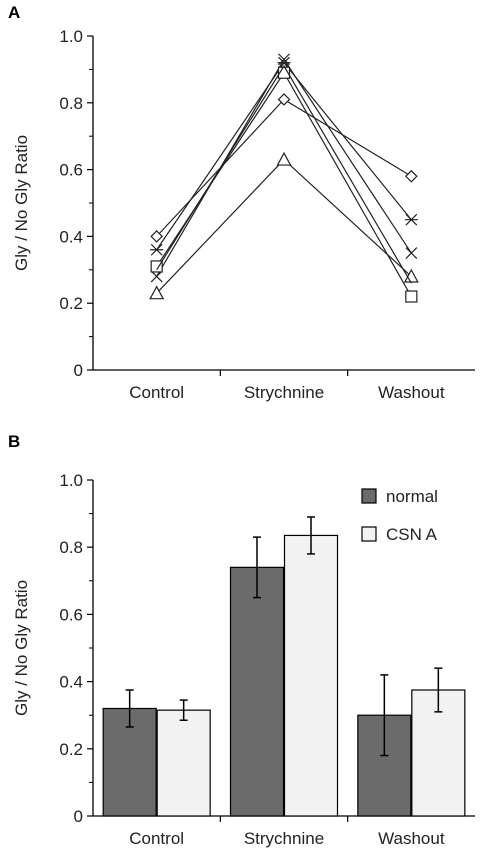 This screenshot has width=493, height=850. I want to click on legend-label: normal, so click(412, 496).